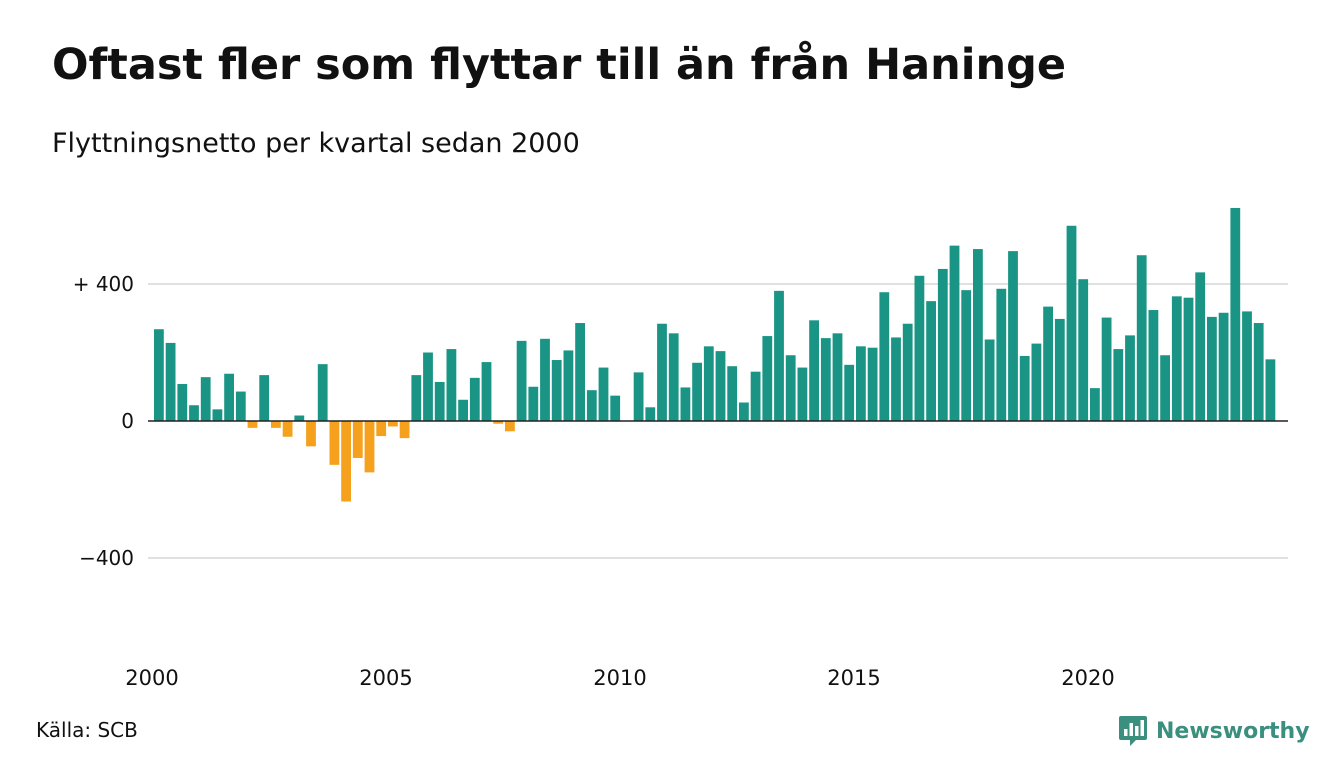 The height and width of the screenshot is (780, 1340). I want to click on chart-subtitle: Flyttningsnetto per kvartal sedan 2000, so click(316, 143).